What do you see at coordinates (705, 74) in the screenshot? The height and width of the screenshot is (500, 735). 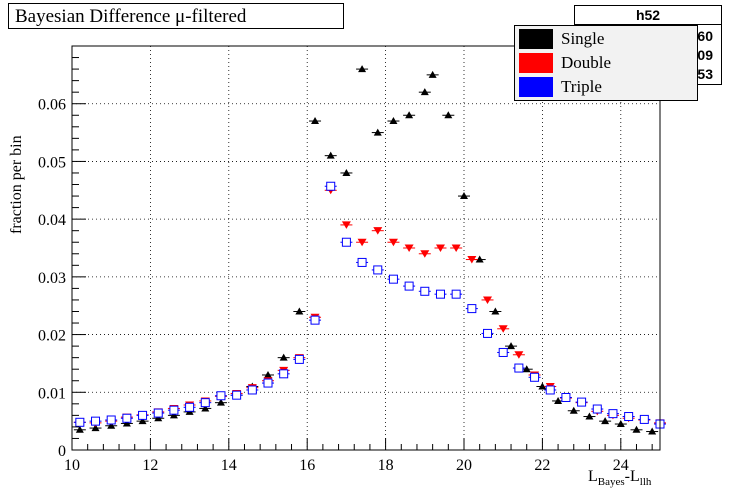 I see `stats-value-3: 53` at bounding box center [705, 74].